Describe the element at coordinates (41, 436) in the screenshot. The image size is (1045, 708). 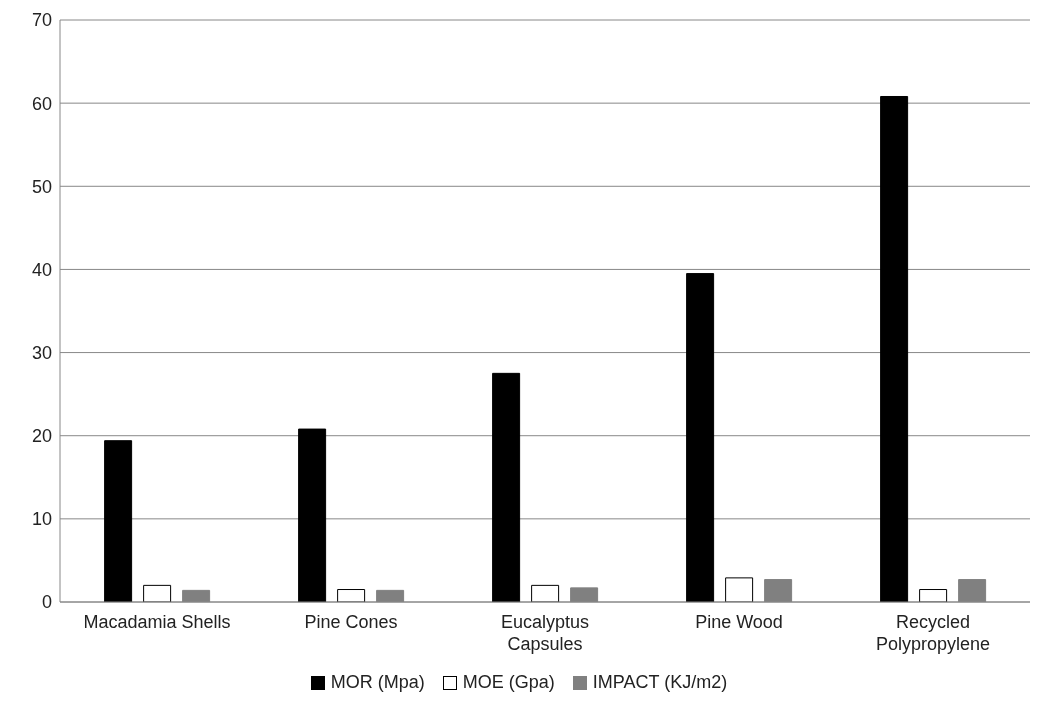
I see `y-tick-label: 20` at that location.